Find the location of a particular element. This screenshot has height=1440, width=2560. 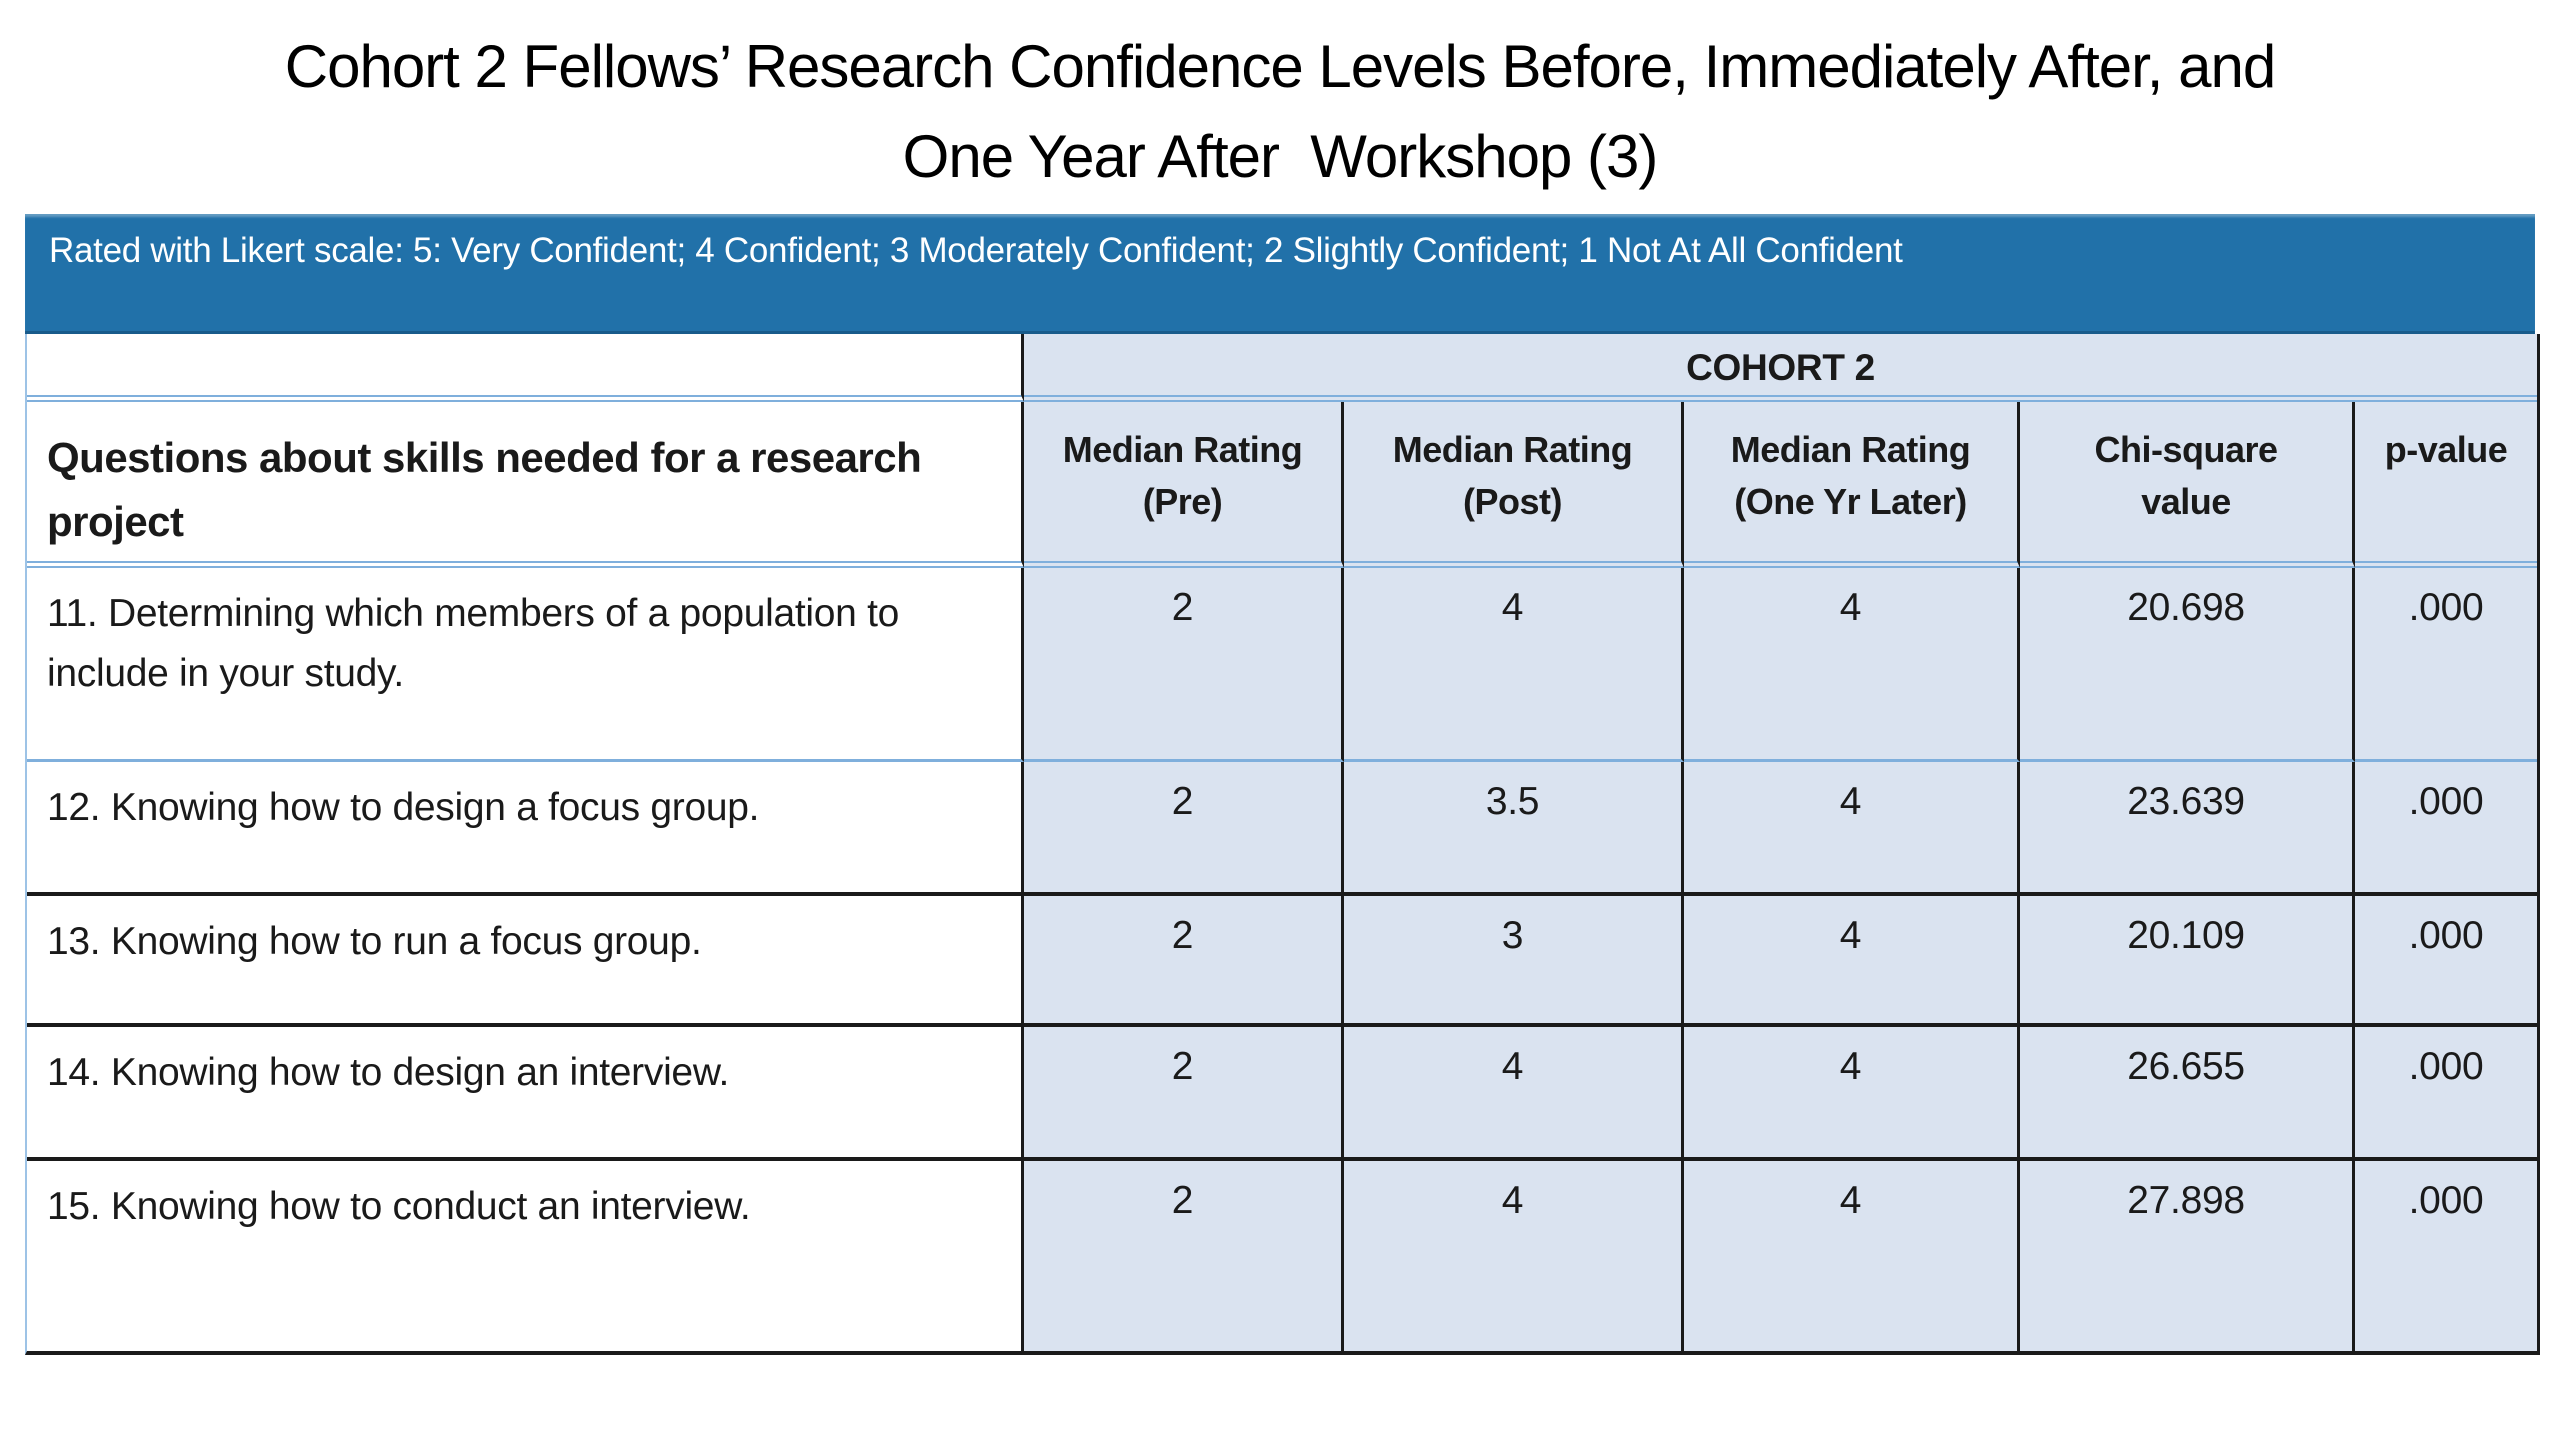

question-text: 15. Knowing how to conduct an interview. is located at coordinates (399, 1206).